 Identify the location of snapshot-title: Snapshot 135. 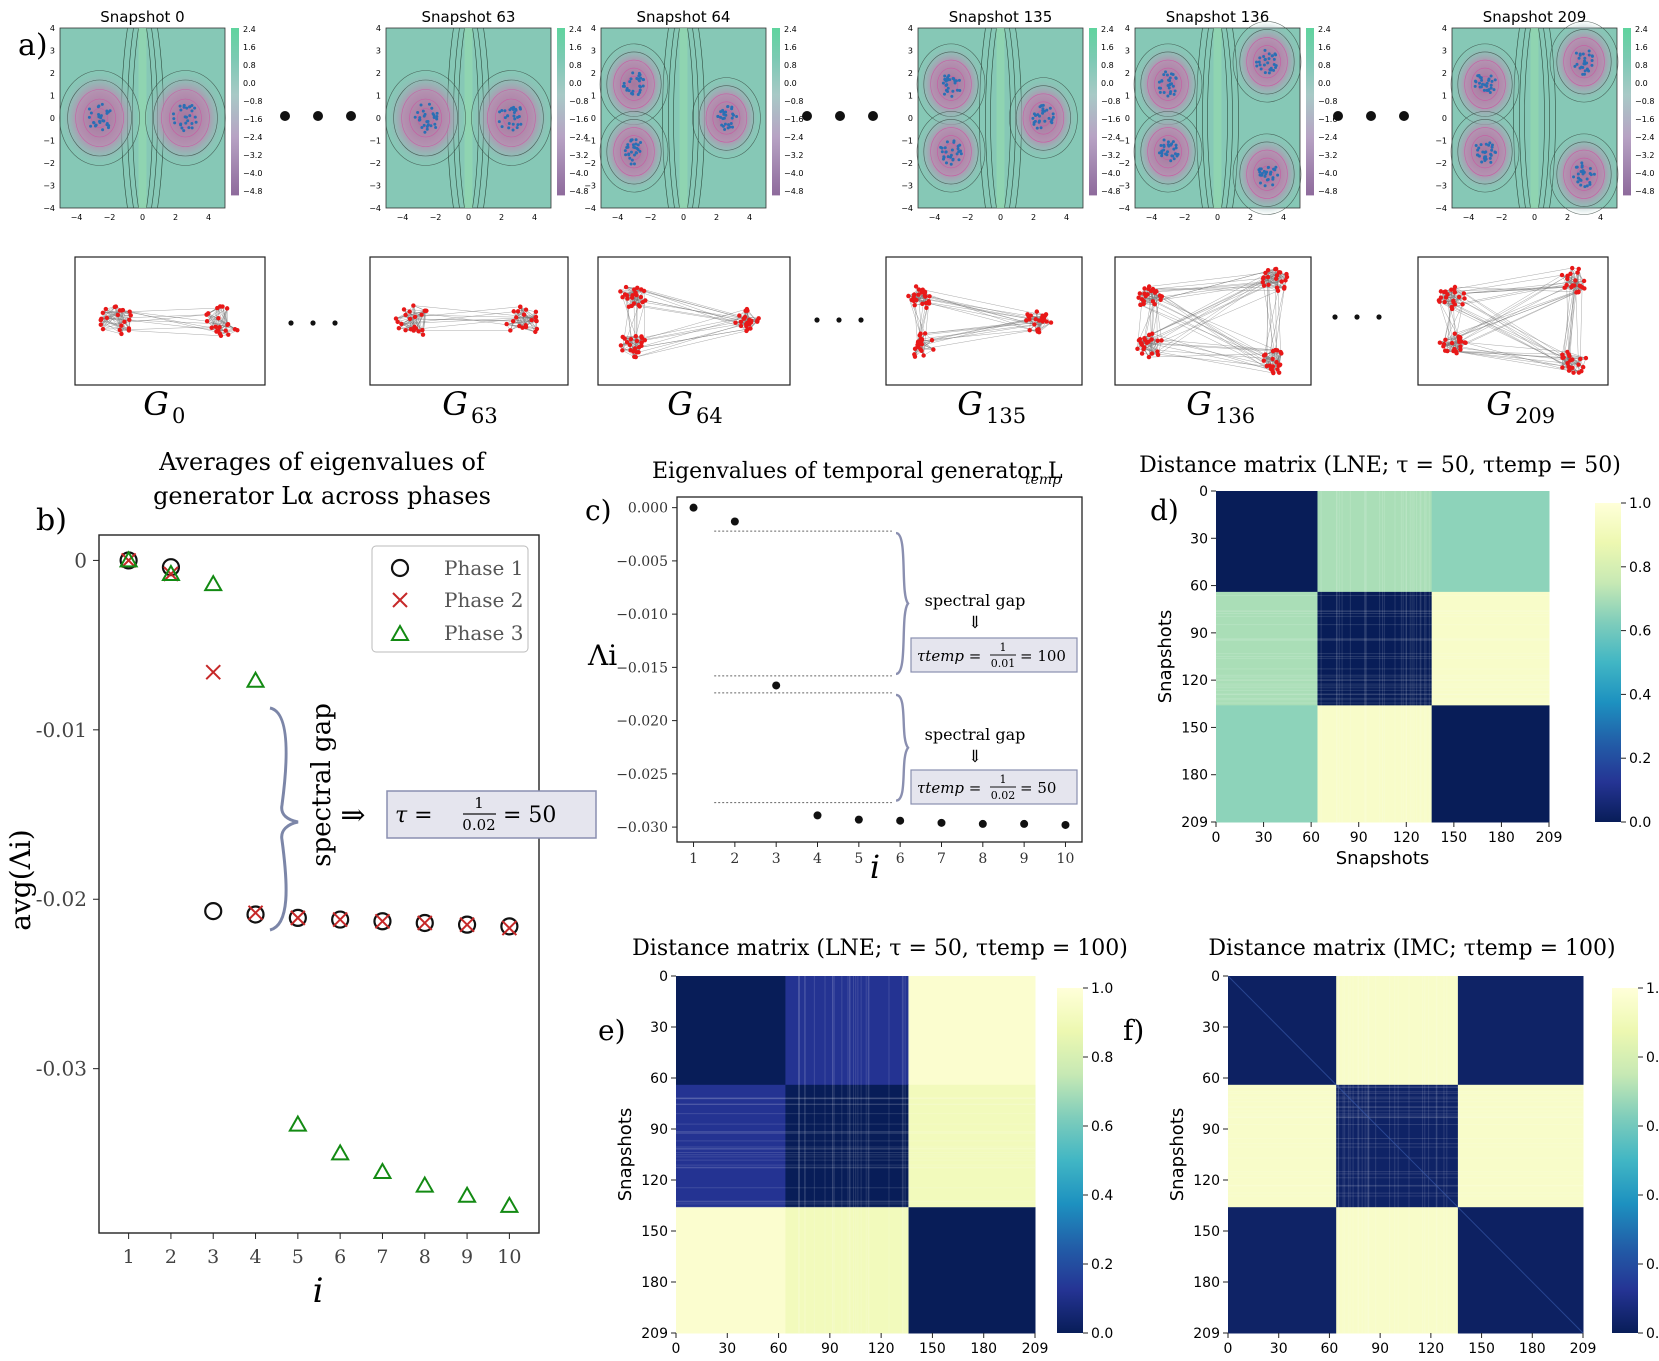
(1001, 17).